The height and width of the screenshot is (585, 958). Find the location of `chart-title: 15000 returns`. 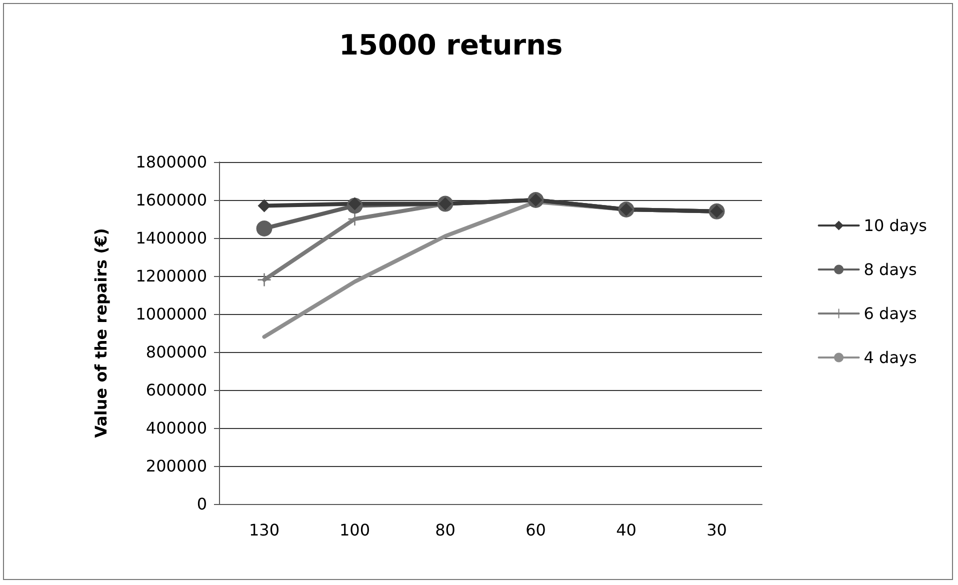

chart-title: 15000 returns is located at coordinates (451, 45).